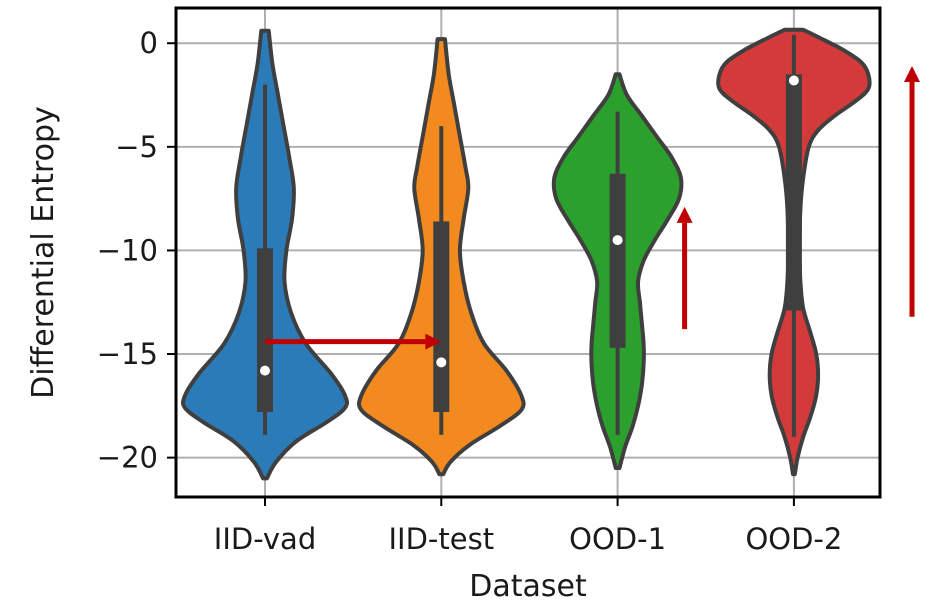 The height and width of the screenshot is (603, 936). Describe the element at coordinates (43, 252) in the screenshot. I see `y-axis-label: Differential Entropy` at that location.